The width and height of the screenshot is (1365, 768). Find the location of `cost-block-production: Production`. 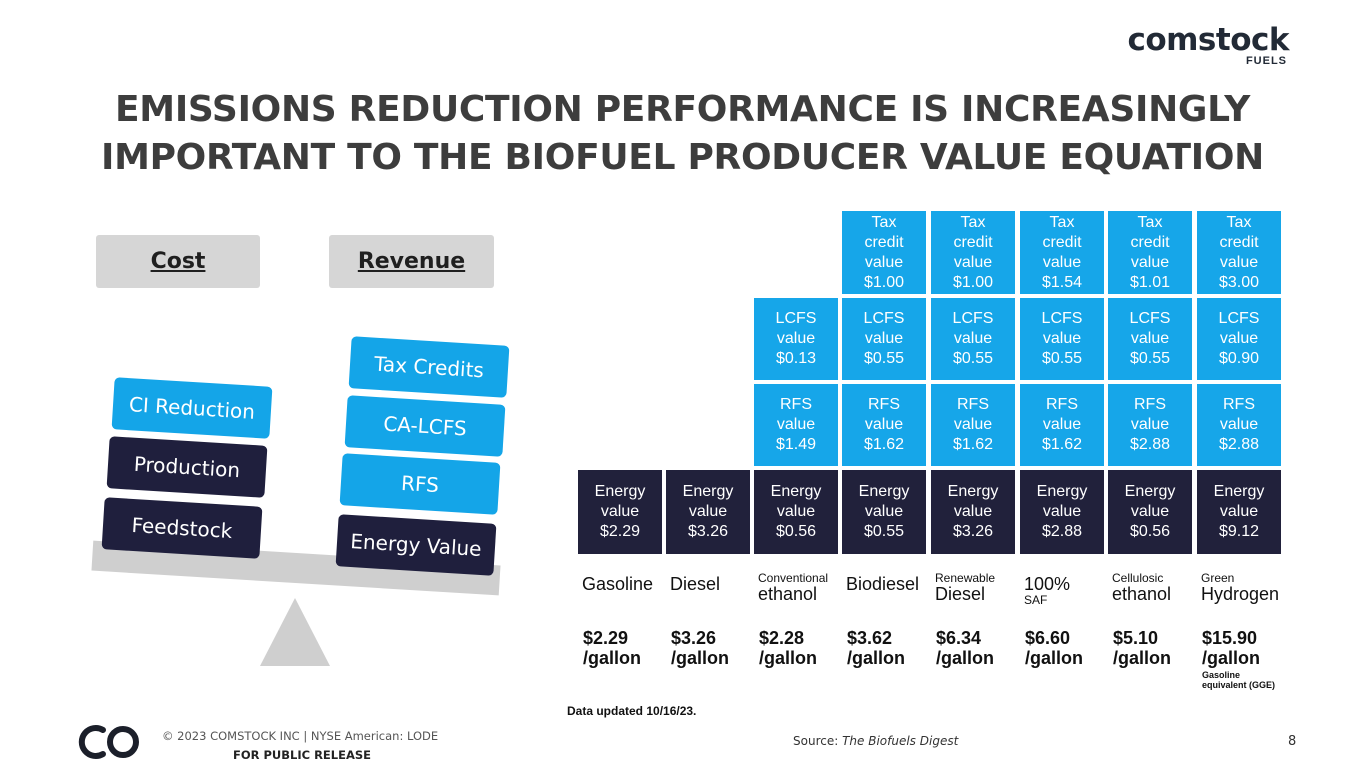

cost-block-production: Production is located at coordinates (187, 467).